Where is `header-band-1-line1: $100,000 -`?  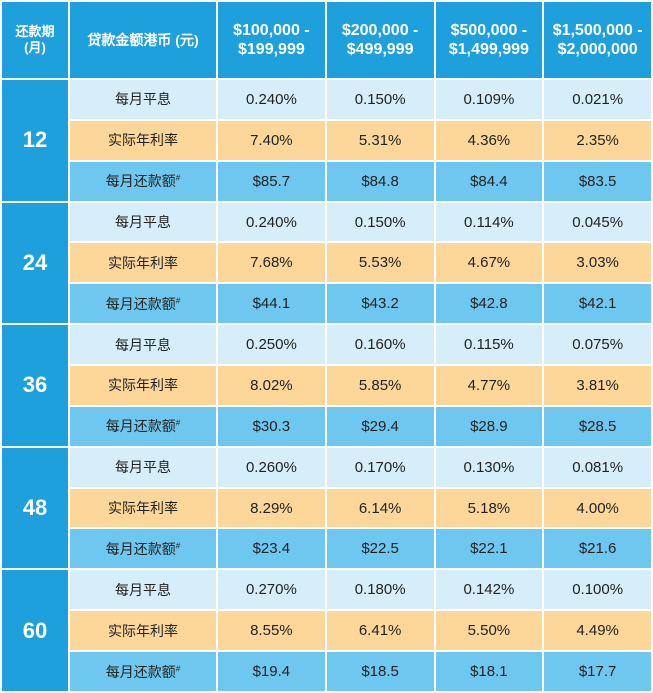 header-band-1-line1: $100,000 - is located at coordinates (271, 30).